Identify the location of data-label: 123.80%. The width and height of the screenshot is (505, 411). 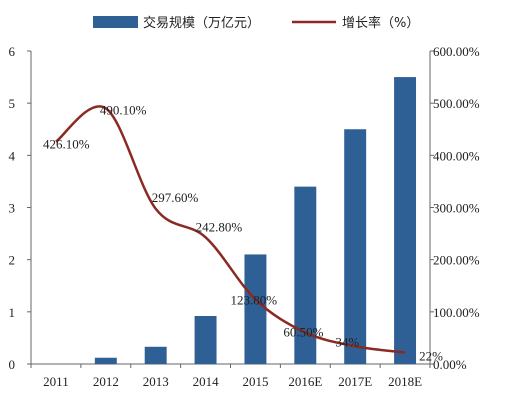
(253, 299).